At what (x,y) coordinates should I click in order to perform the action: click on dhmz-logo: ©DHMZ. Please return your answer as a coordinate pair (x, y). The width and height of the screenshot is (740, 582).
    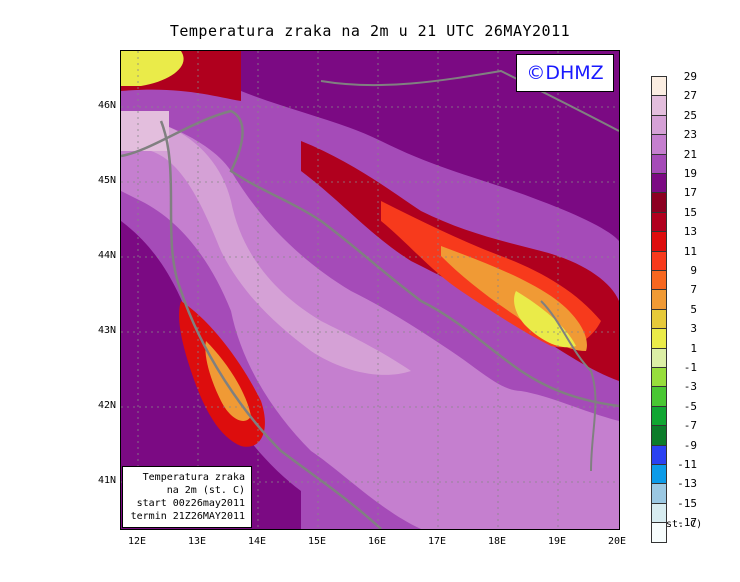
    Looking at the image, I should click on (565, 73).